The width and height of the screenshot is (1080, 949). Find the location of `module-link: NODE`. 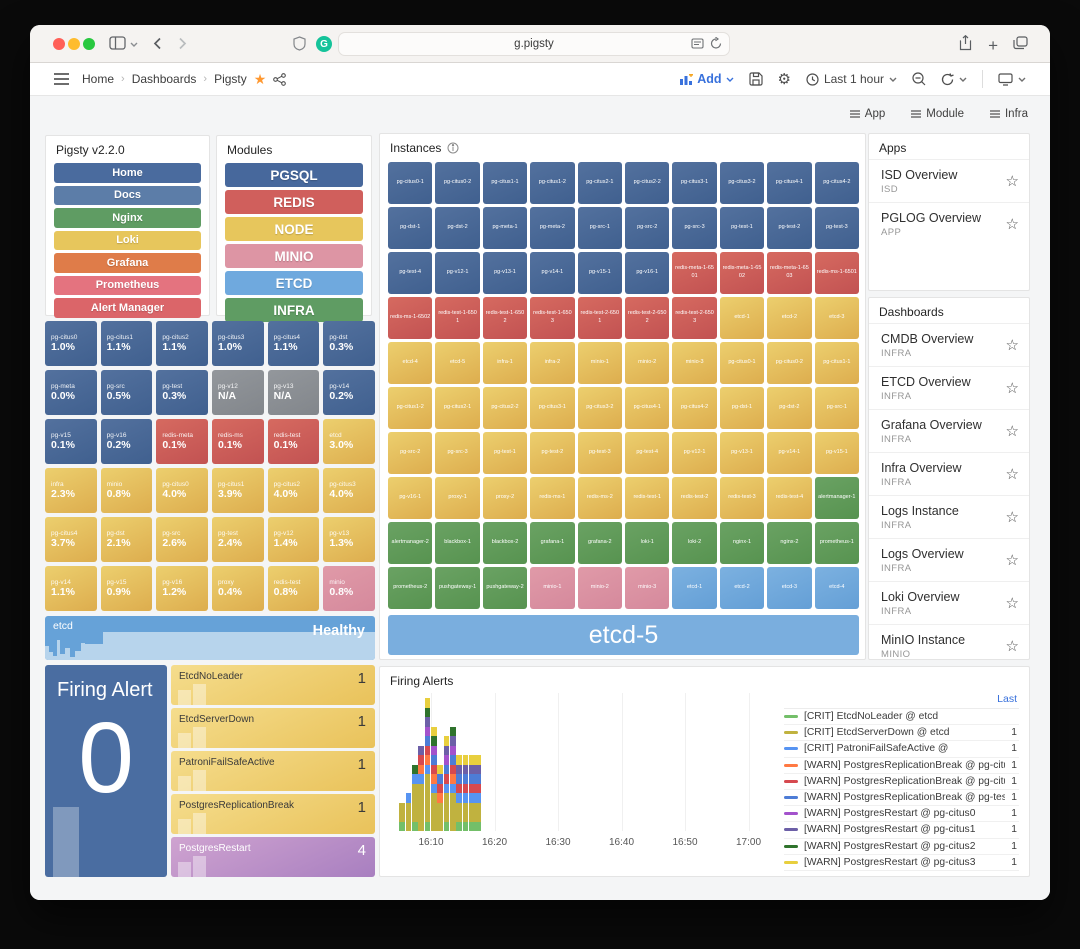

module-link: NODE is located at coordinates (294, 229).